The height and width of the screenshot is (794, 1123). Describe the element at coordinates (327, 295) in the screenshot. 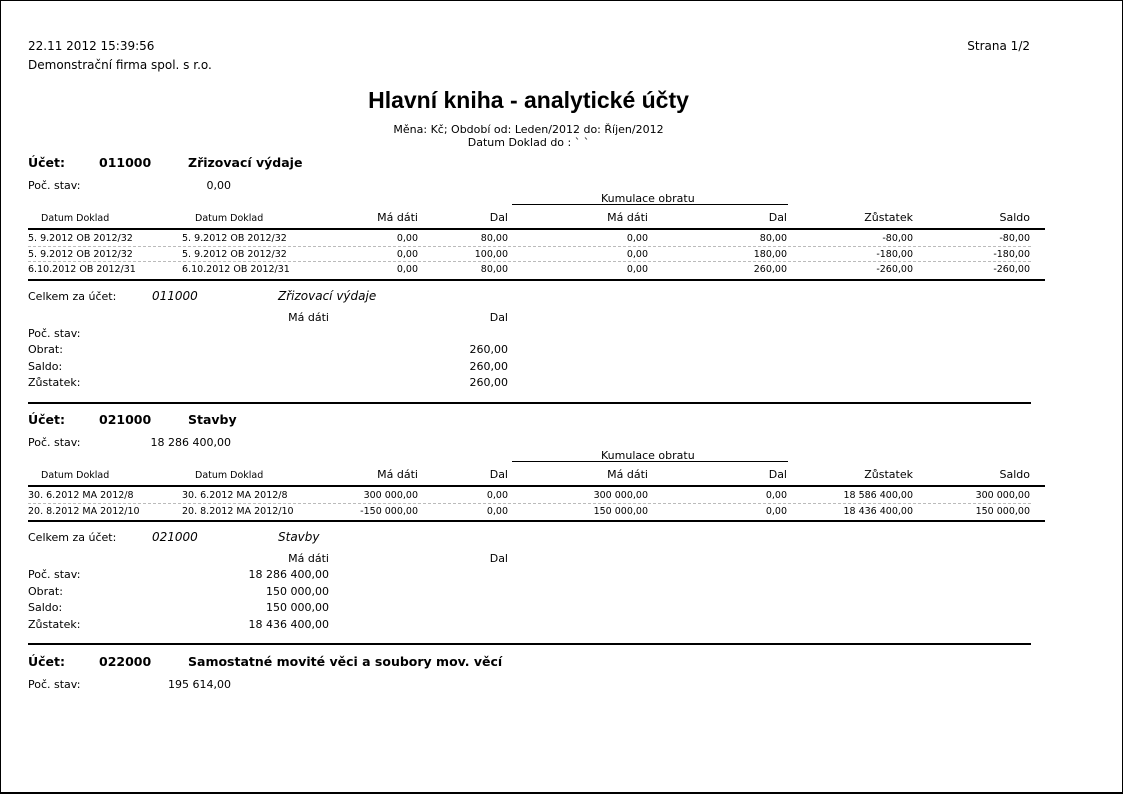

I see `total-account-name: Zřizovací výdaje` at that location.